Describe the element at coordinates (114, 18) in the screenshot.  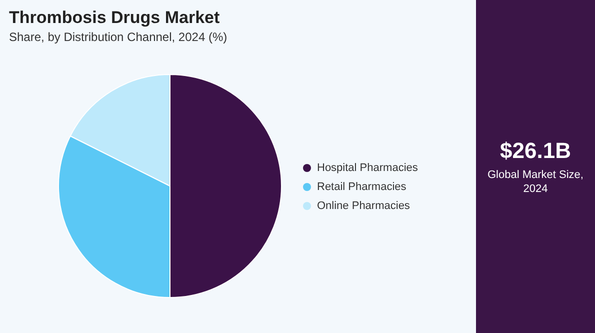
I see `chart-title: Thrombosis Drugs Market` at that location.